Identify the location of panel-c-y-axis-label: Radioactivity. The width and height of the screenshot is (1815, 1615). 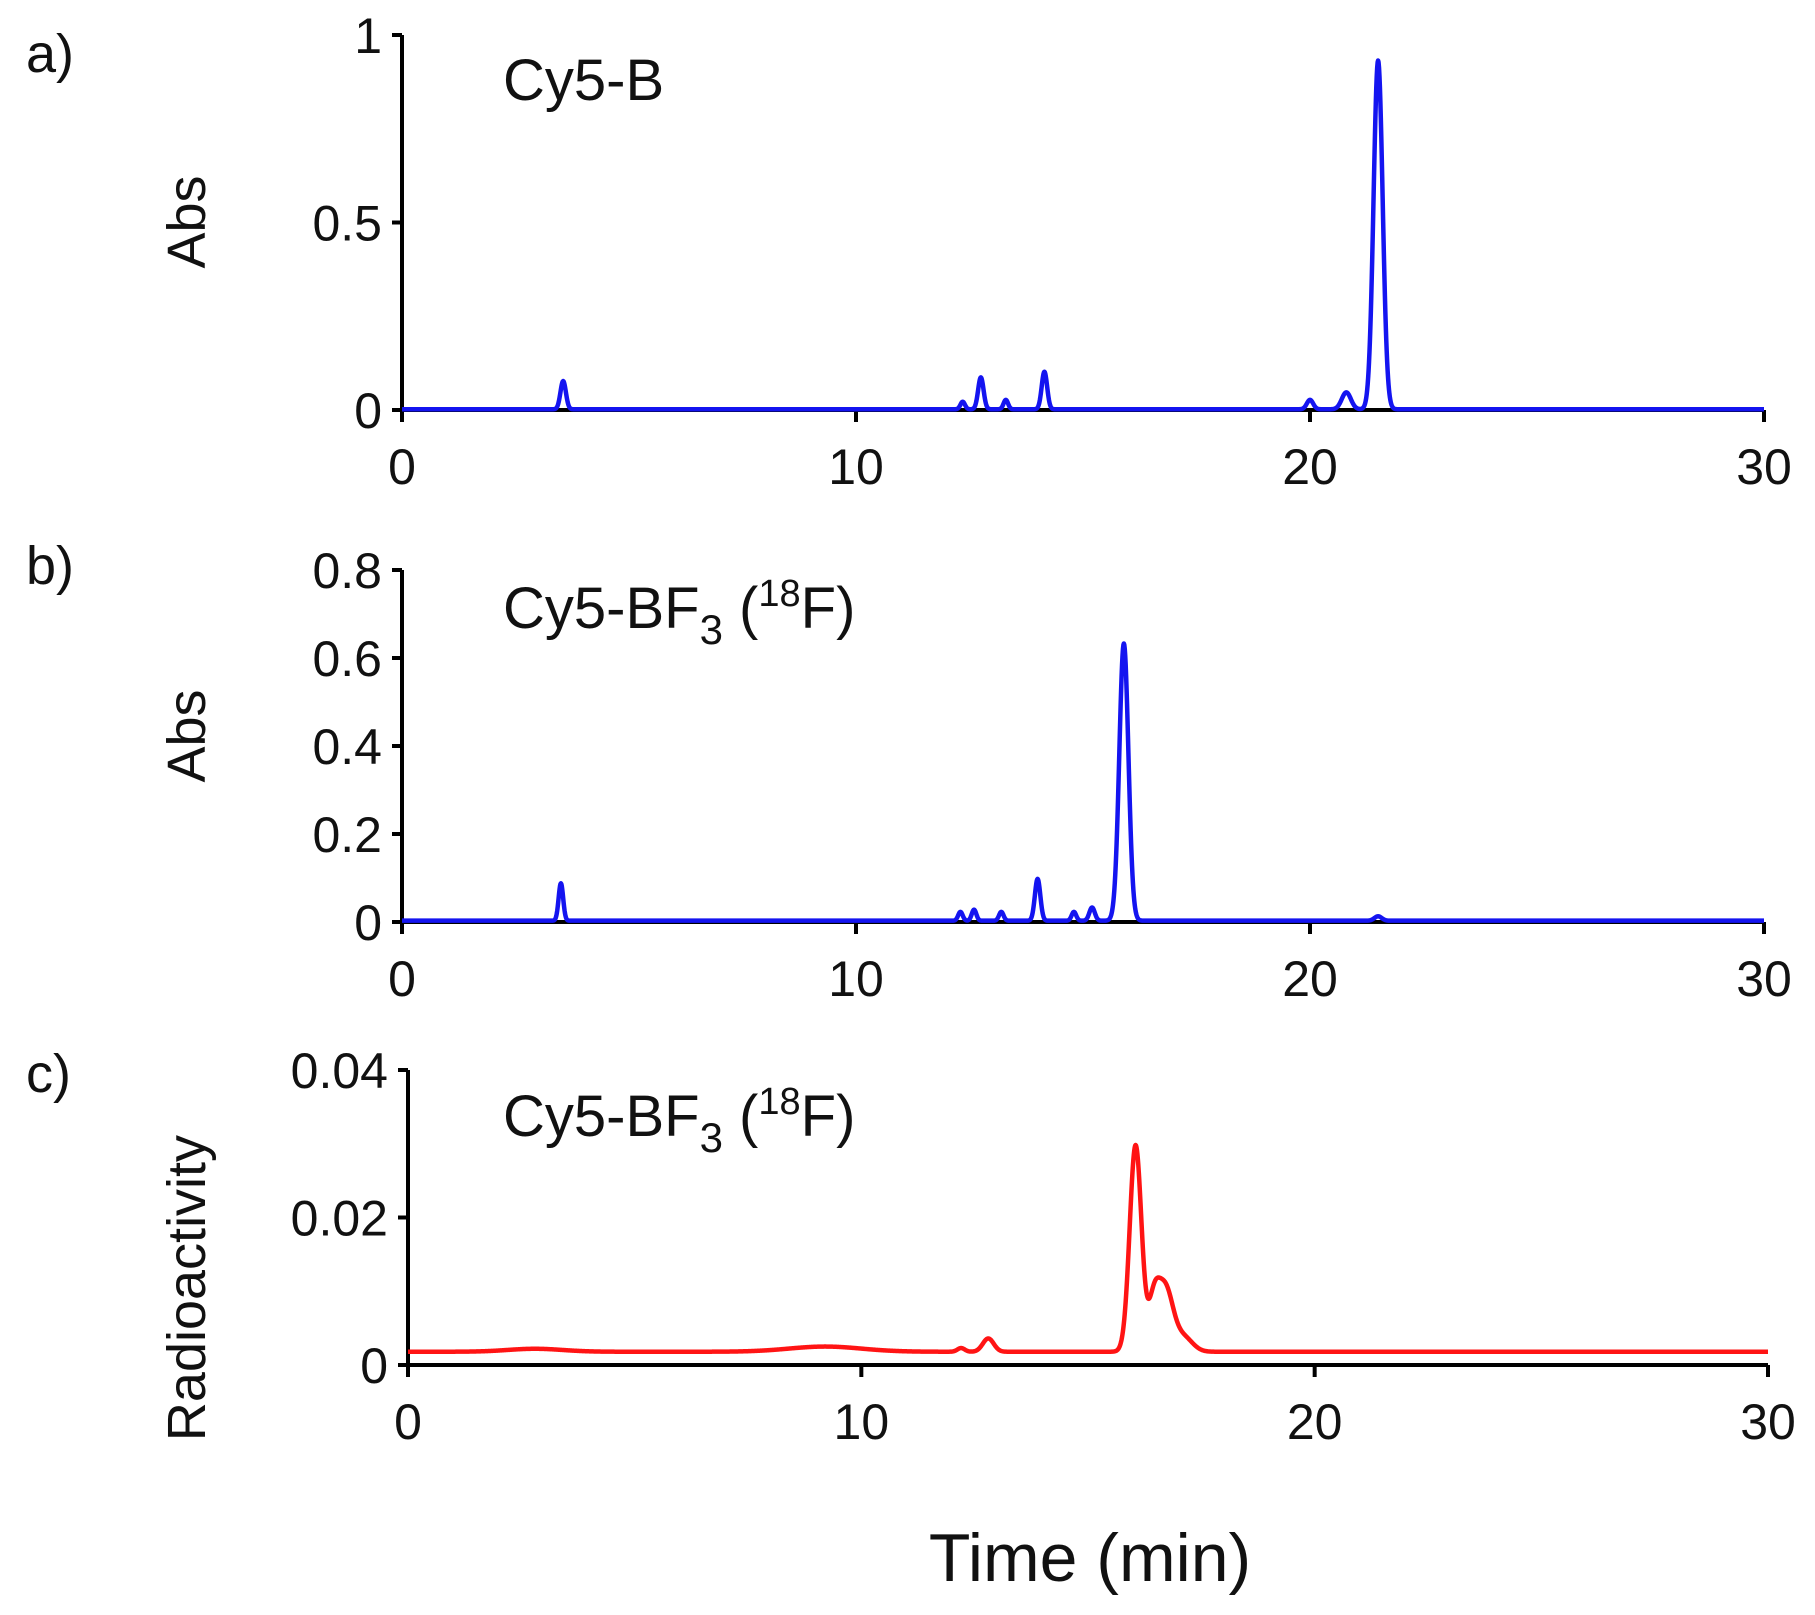
(187, 1288).